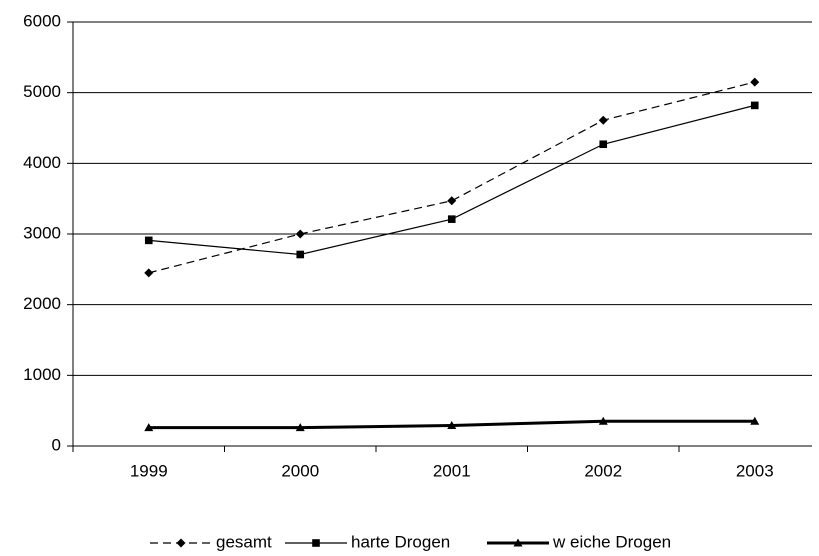 This screenshot has width=819, height=556. I want to click on y-tick-label: 6000, so click(42, 20).